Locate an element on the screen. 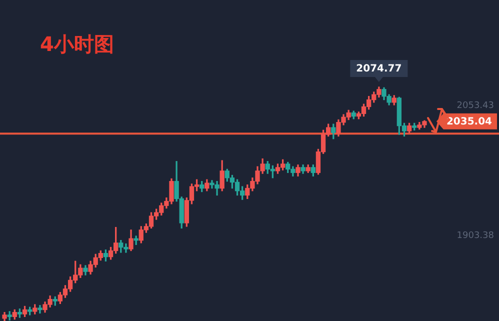 The height and width of the screenshot is (321, 499). text: 2035.04 is located at coordinates (469, 122).